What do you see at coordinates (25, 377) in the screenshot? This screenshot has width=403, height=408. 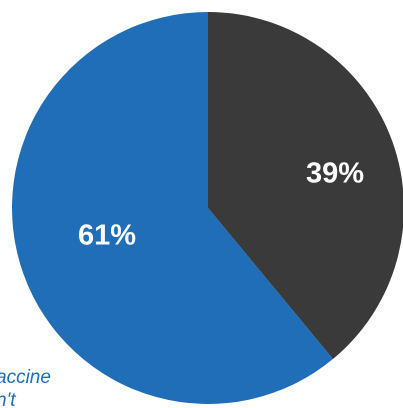 I see `annotation-line-1: accine` at bounding box center [25, 377].